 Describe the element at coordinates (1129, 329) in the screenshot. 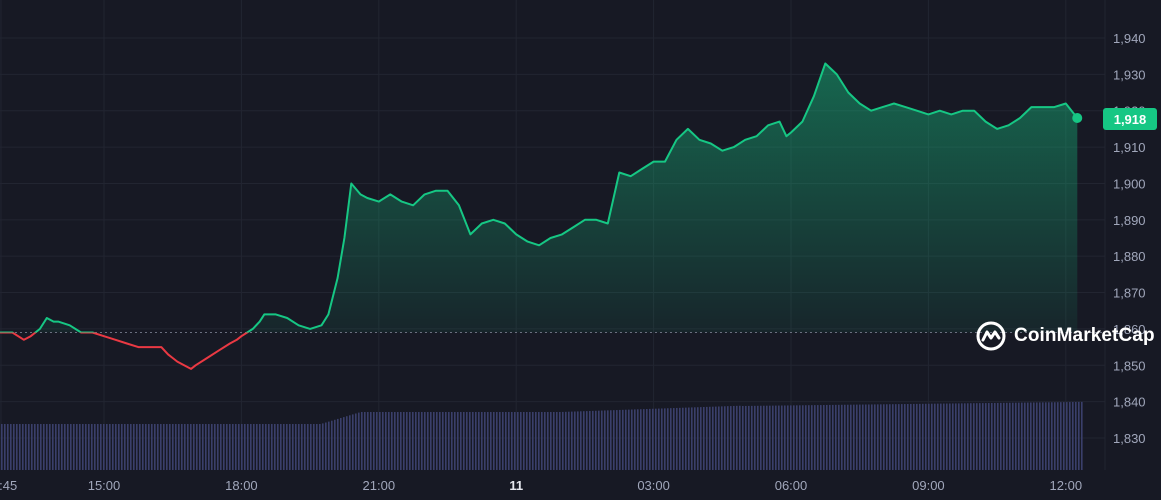

I see `y-tick-label: 1,860` at that location.